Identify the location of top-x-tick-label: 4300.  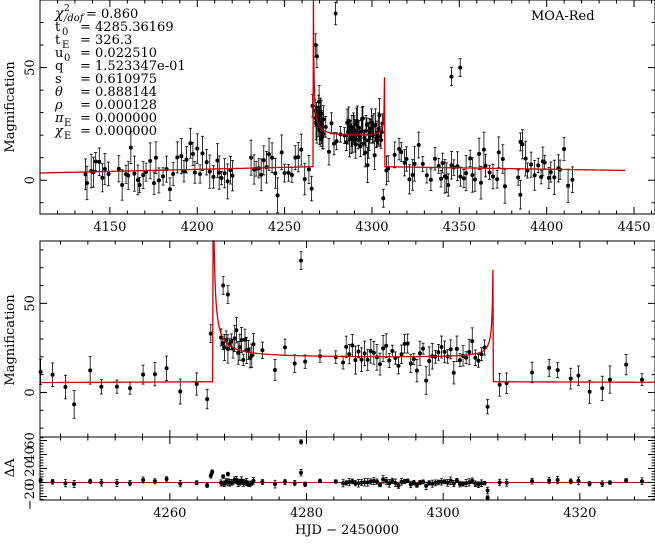
(371, 227).